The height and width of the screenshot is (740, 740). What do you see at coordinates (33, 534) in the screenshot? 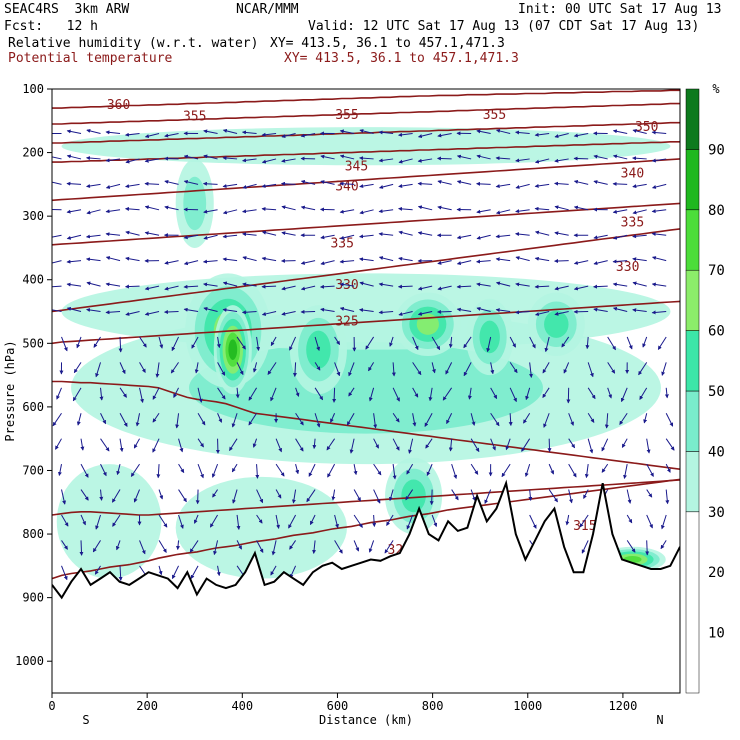
I see `y-tick-label: 800` at bounding box center [33, 534].